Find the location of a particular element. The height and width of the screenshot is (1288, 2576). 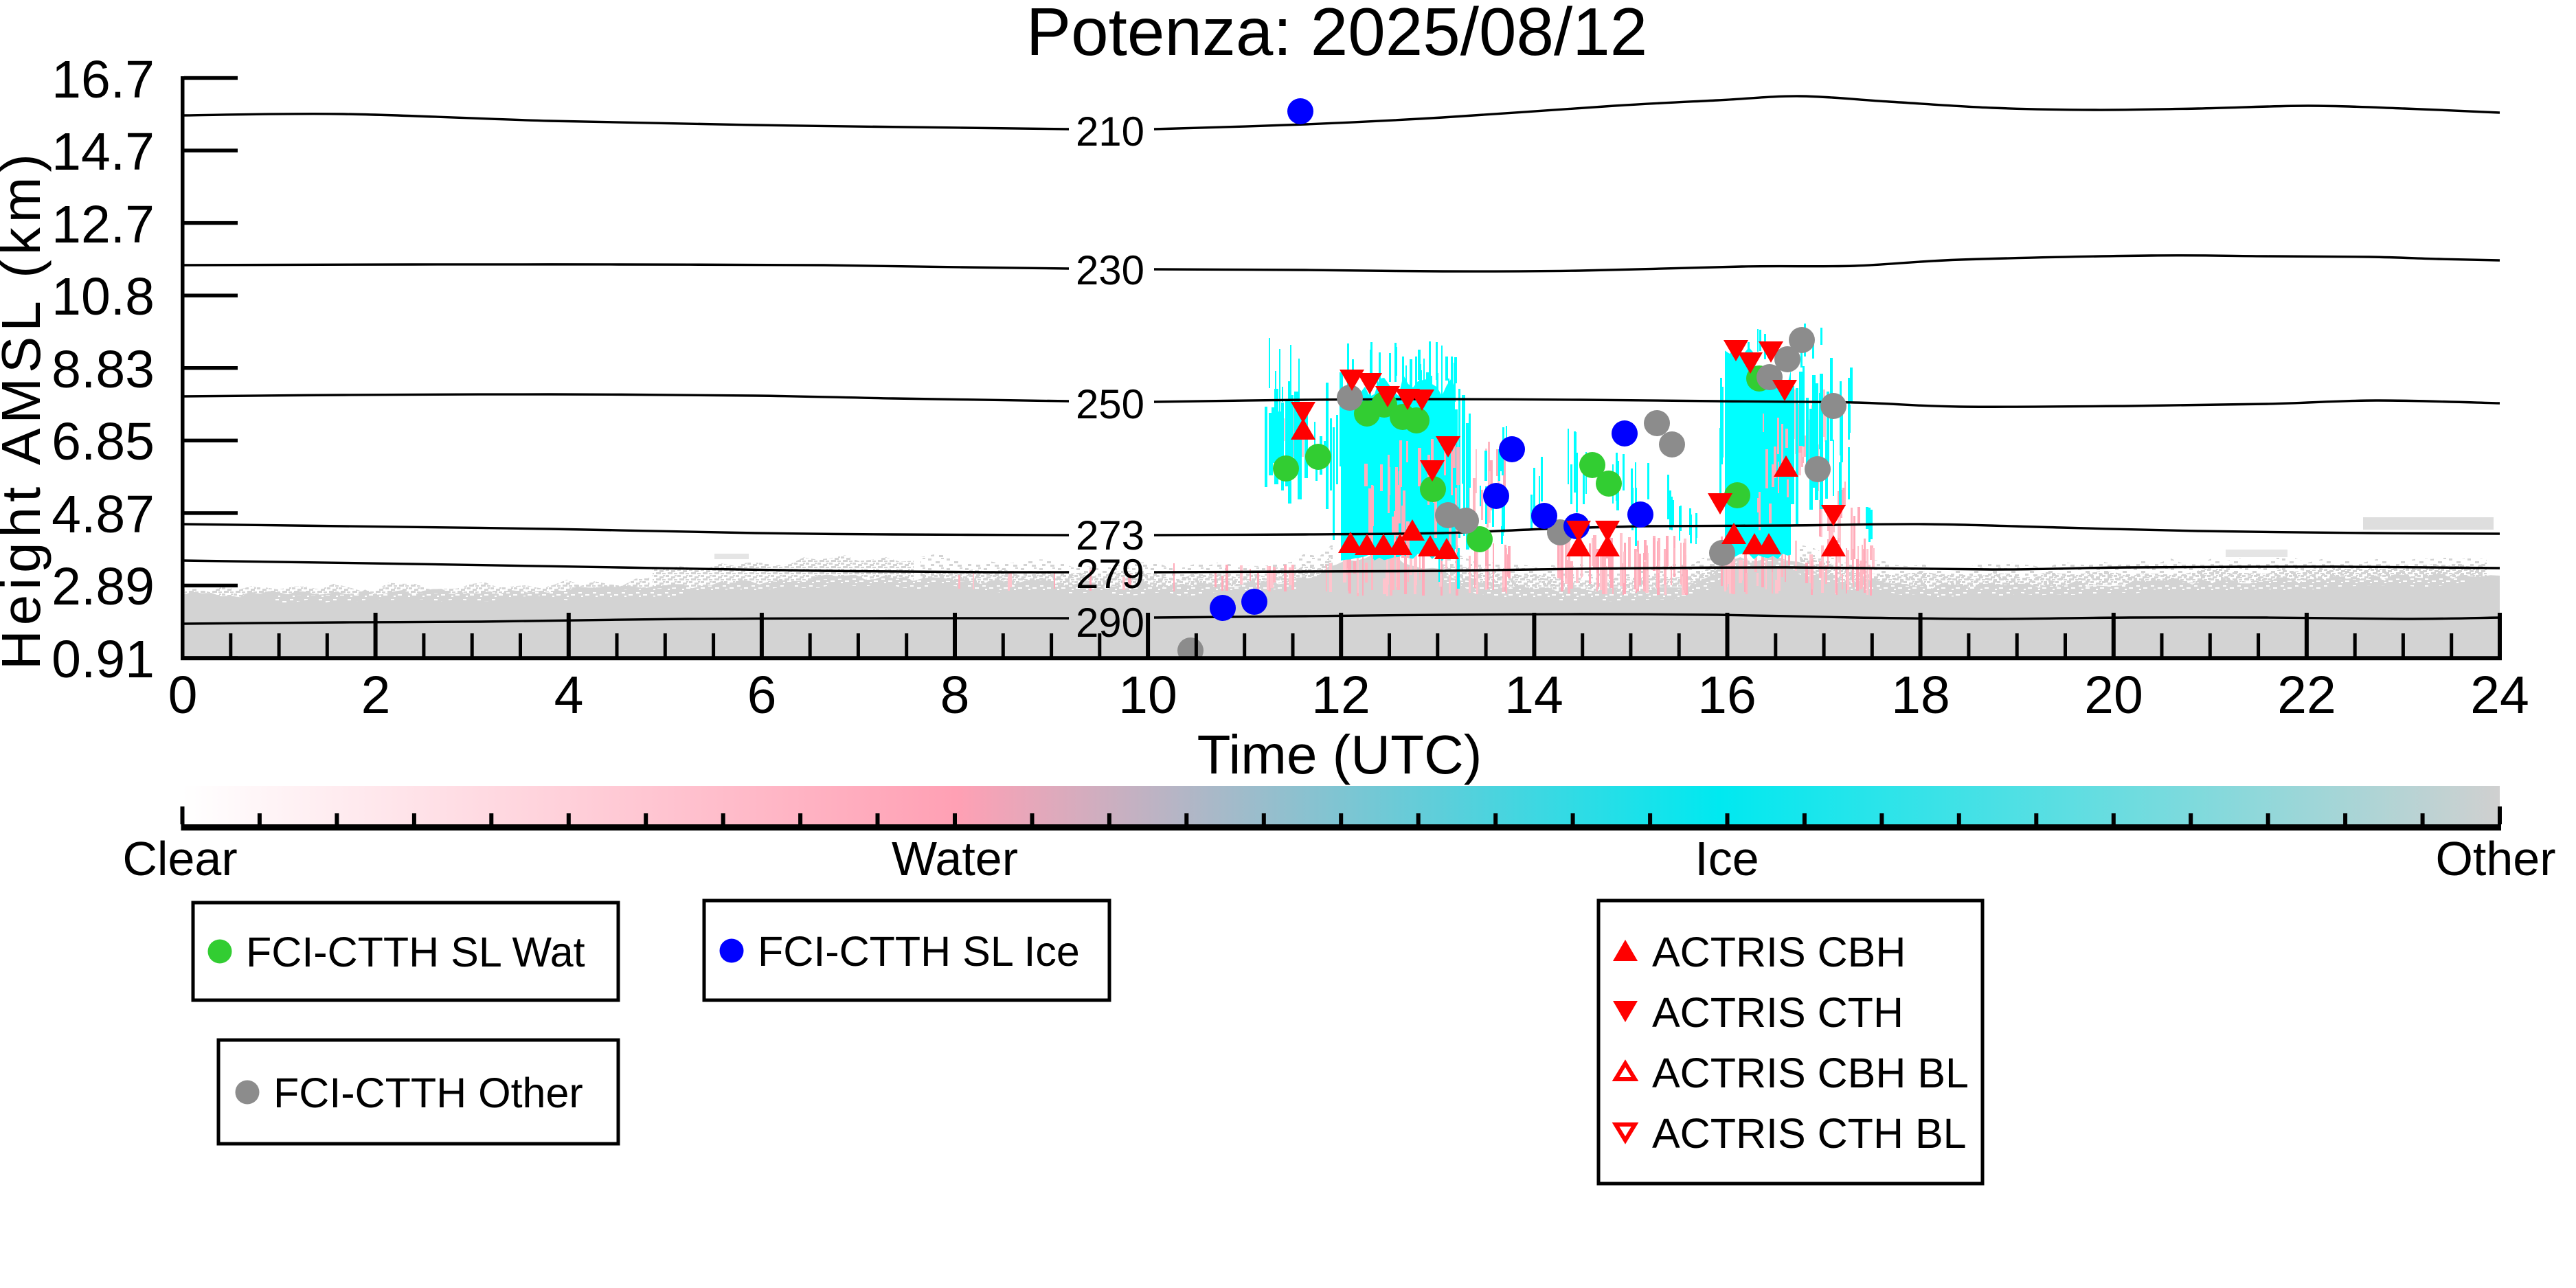

svg-text: 12 is located at coordinates (1340, 695).